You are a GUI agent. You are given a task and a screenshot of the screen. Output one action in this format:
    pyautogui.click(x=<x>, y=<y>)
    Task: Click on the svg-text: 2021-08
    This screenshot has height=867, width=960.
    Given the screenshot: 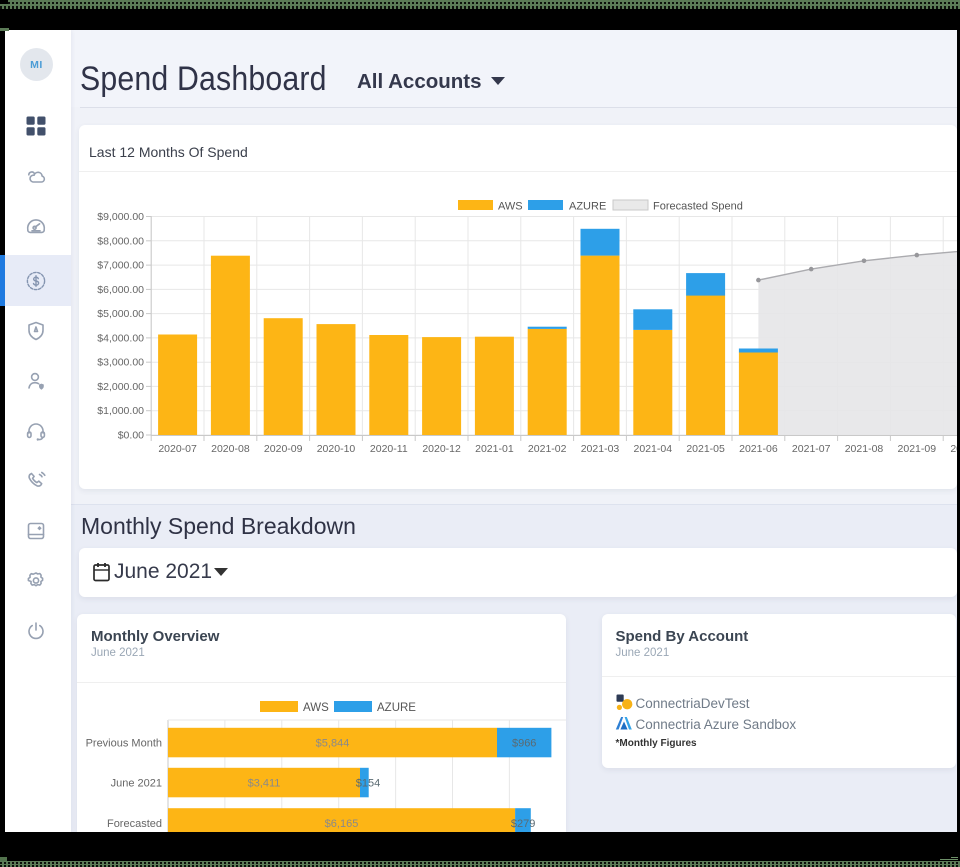 What is the action you would take?
    pyautogui.click(x=864, y=449)
    